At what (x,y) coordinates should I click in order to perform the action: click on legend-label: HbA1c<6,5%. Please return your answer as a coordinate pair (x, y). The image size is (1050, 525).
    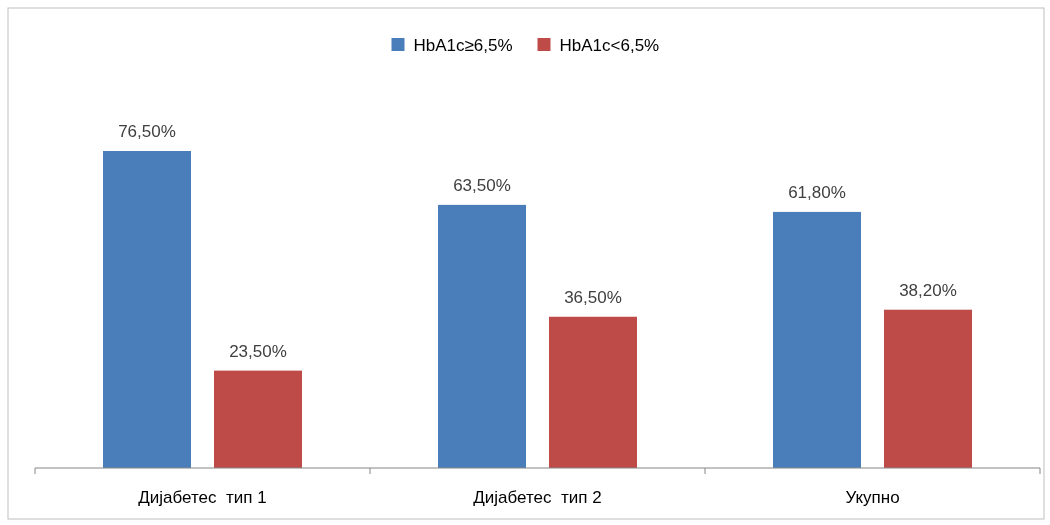
    Looking at the image, I should click on (609, 45).